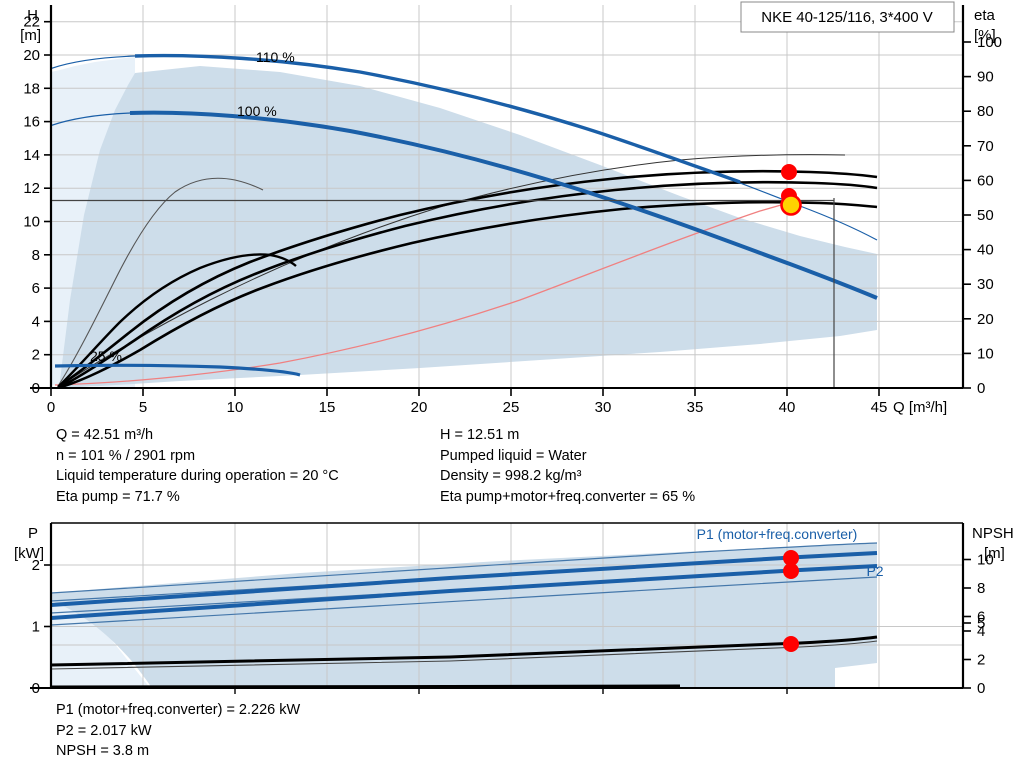 This screenshot has height=781, width=1024. I want to click on npsh-baseline-curve, so click(366, 686).